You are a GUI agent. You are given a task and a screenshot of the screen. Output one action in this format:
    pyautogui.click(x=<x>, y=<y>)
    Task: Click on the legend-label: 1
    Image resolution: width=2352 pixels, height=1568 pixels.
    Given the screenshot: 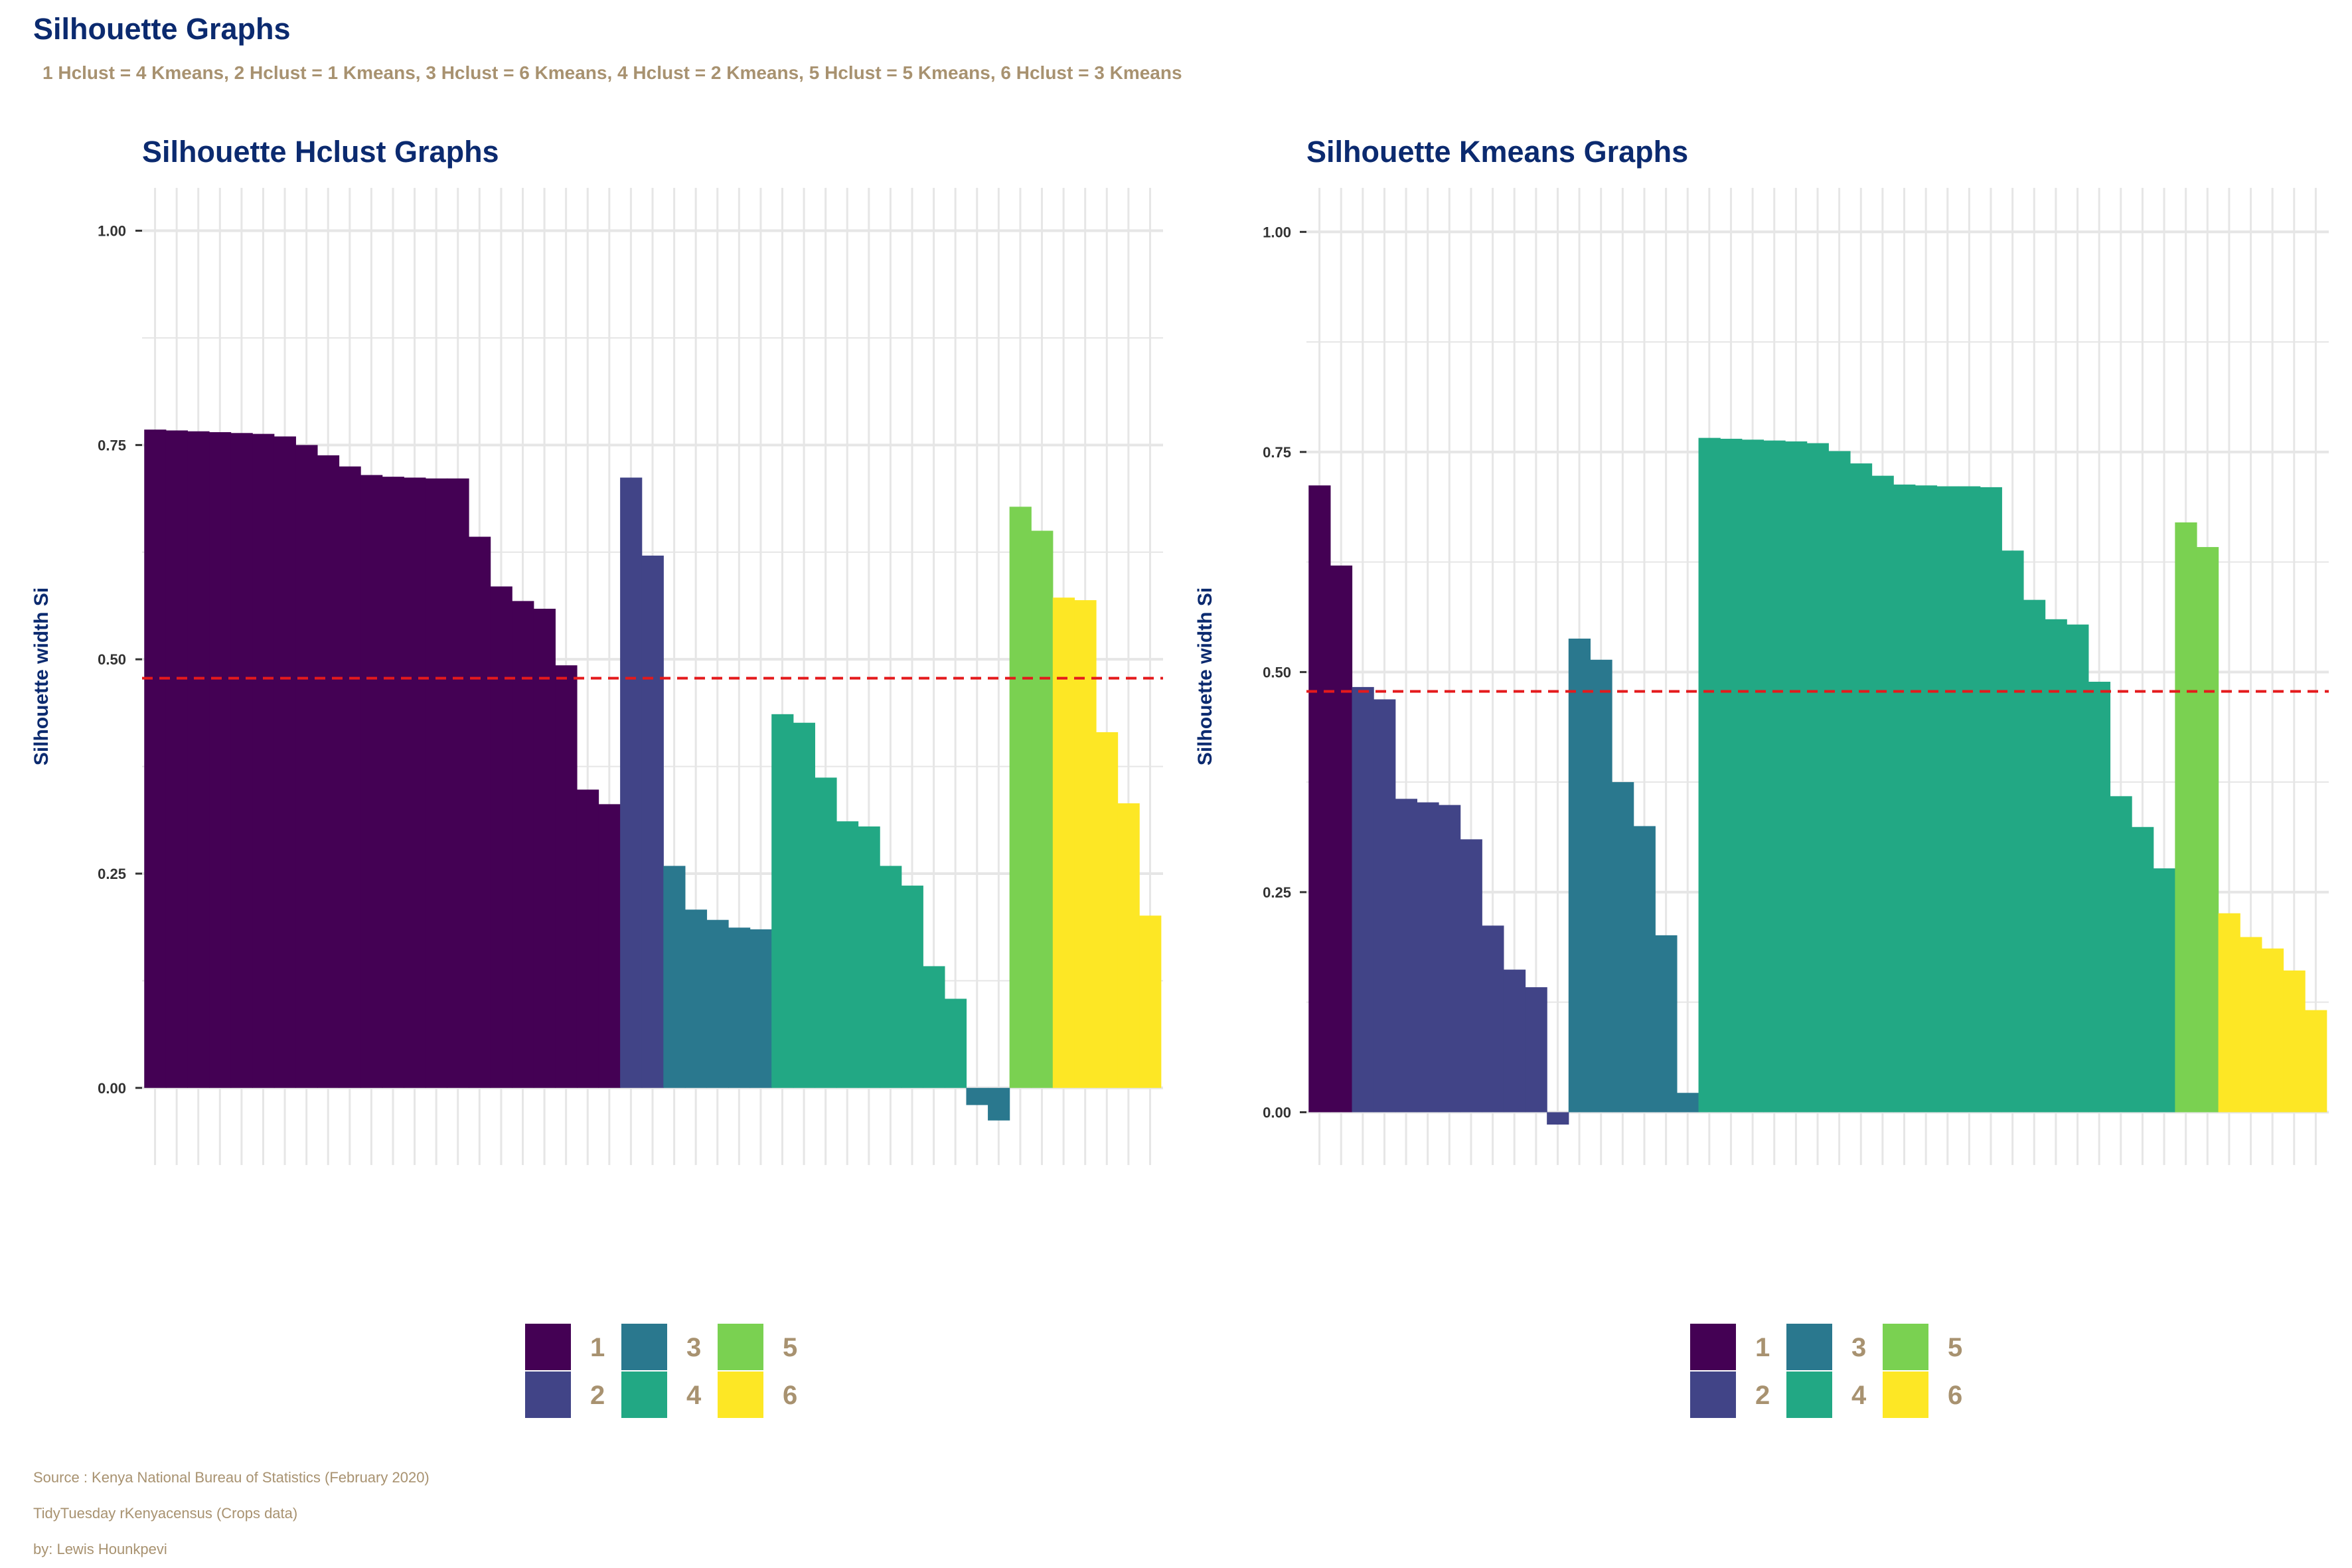 What is the action you would take?
    pyautogui.click(x=1762, y=1348)
    